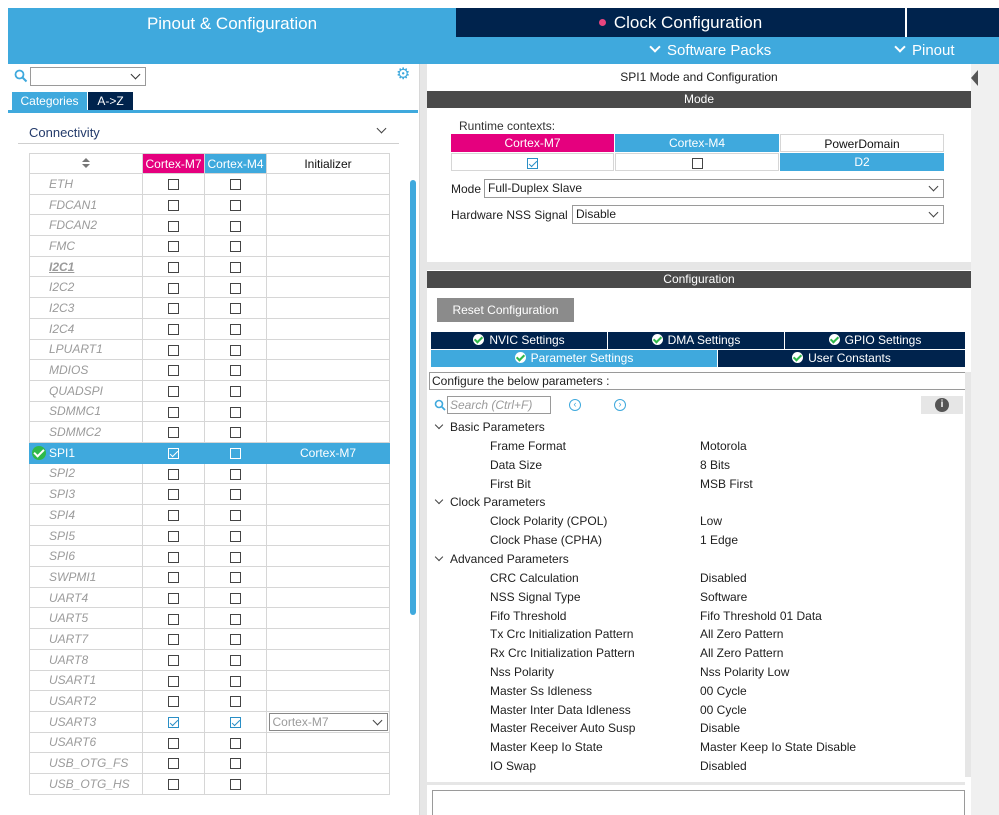 Image resolution: width=999 pixels, height=815 pixels. Describe the element at coordinates (942, 405) in the screenshot. I see `info-button: i` at that location.